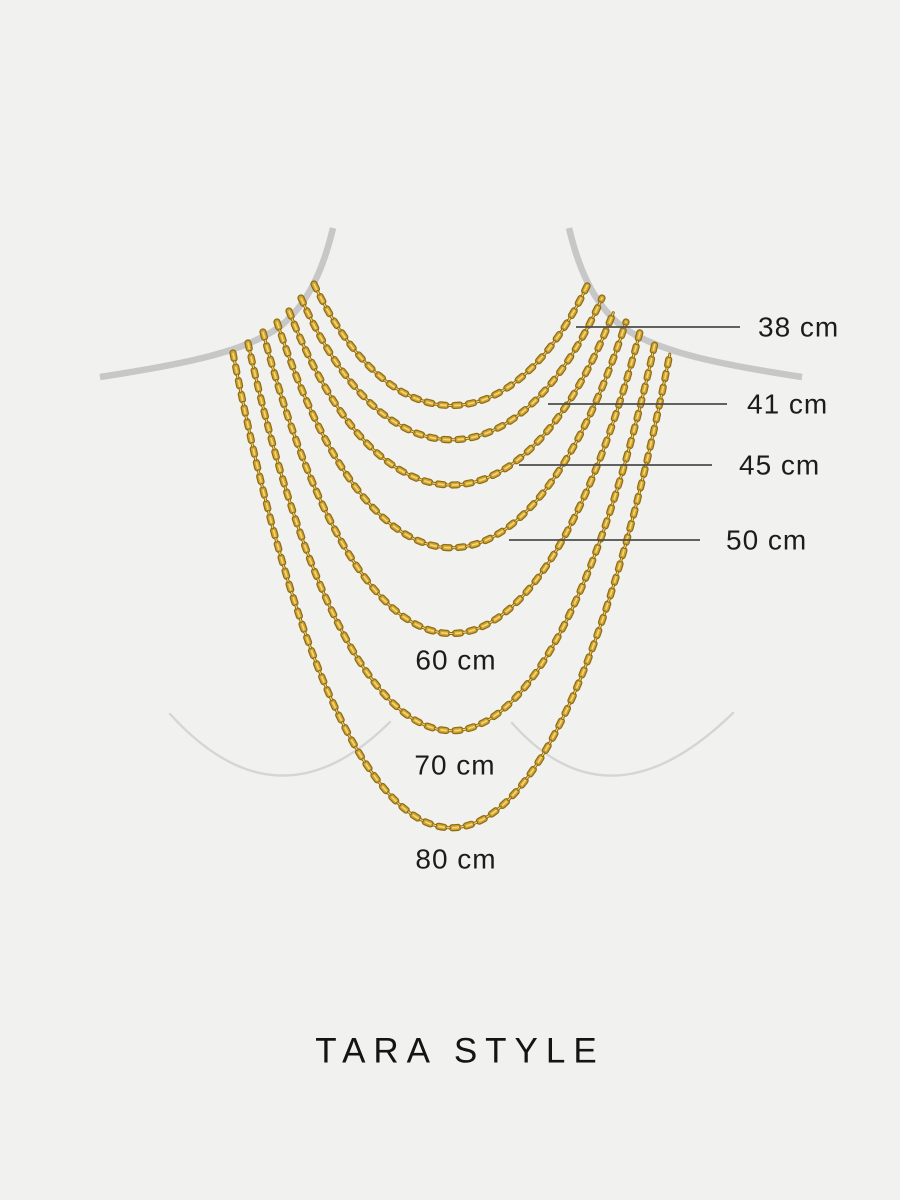 The image size is (900, 1200). I want to click on length-label-45cm: 45 cm, so click(779, 465).